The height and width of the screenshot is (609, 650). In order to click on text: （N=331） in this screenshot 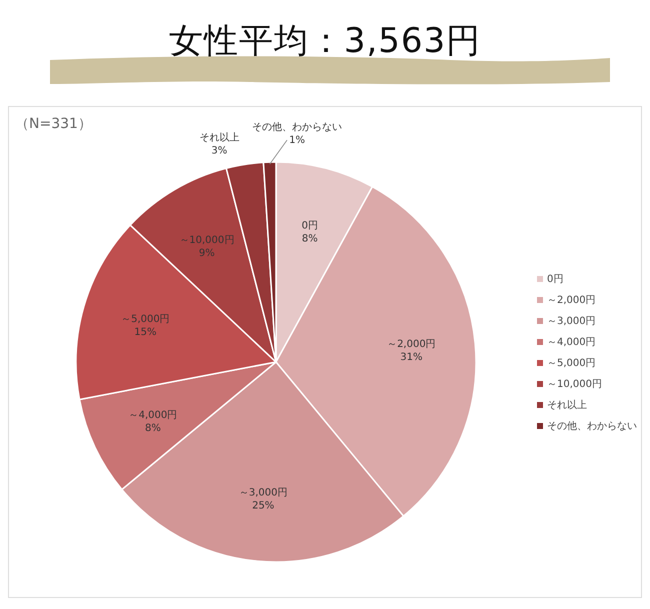, I will do `click(53, 124)`.